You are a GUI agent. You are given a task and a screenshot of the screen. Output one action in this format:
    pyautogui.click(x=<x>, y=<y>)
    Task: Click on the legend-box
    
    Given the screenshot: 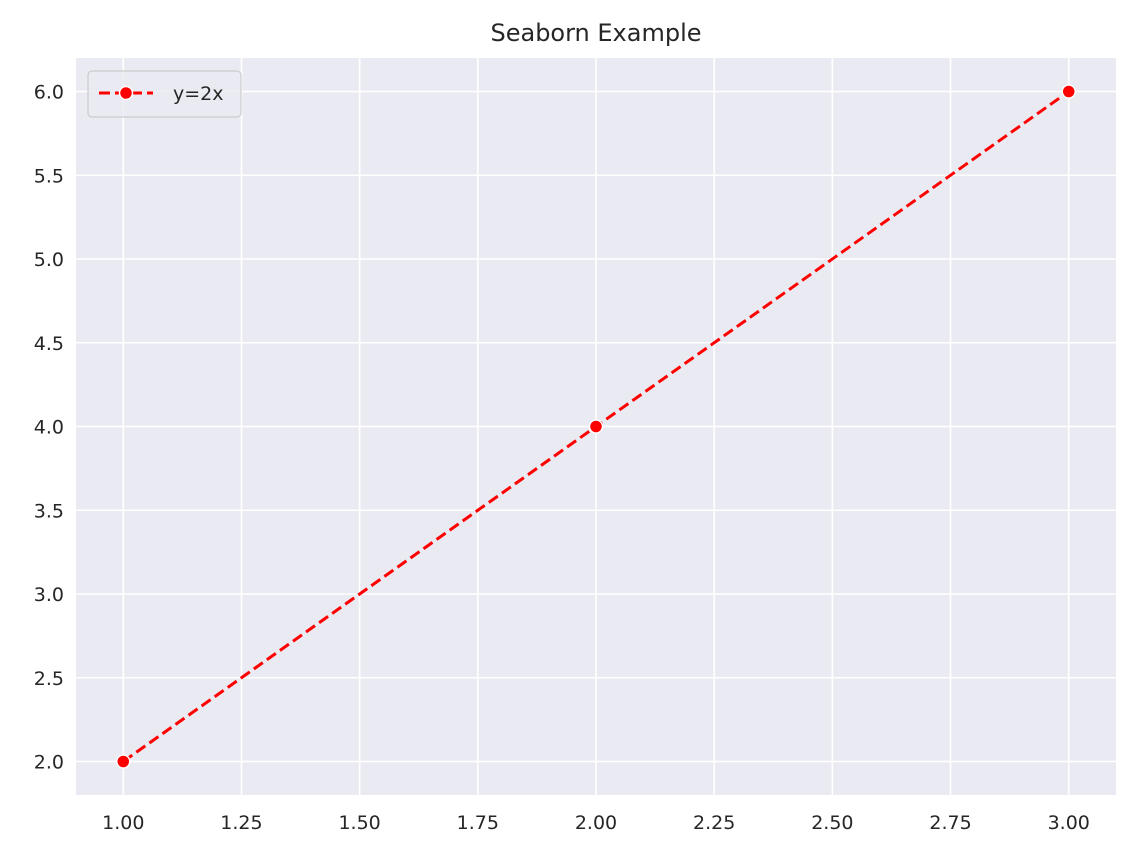 What is the action you would take?
    pyautogui.click(x=164, y=94)
    